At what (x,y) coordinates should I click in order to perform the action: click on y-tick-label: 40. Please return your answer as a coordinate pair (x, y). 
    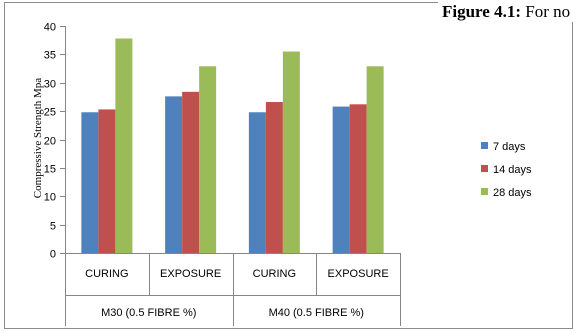
    Looking at the image, I should click on (50, 28).